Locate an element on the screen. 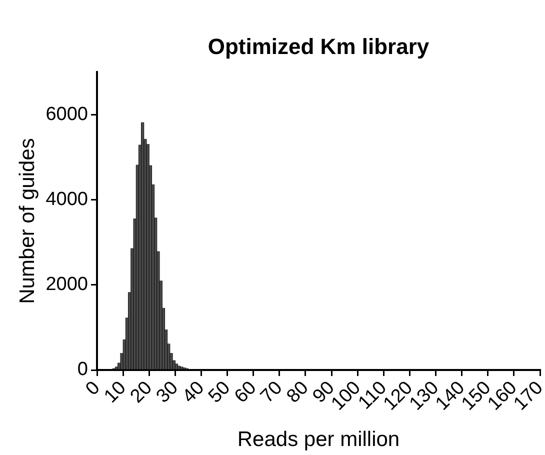  y-axis-title: Number of guides is located at coordinates (27, 221).